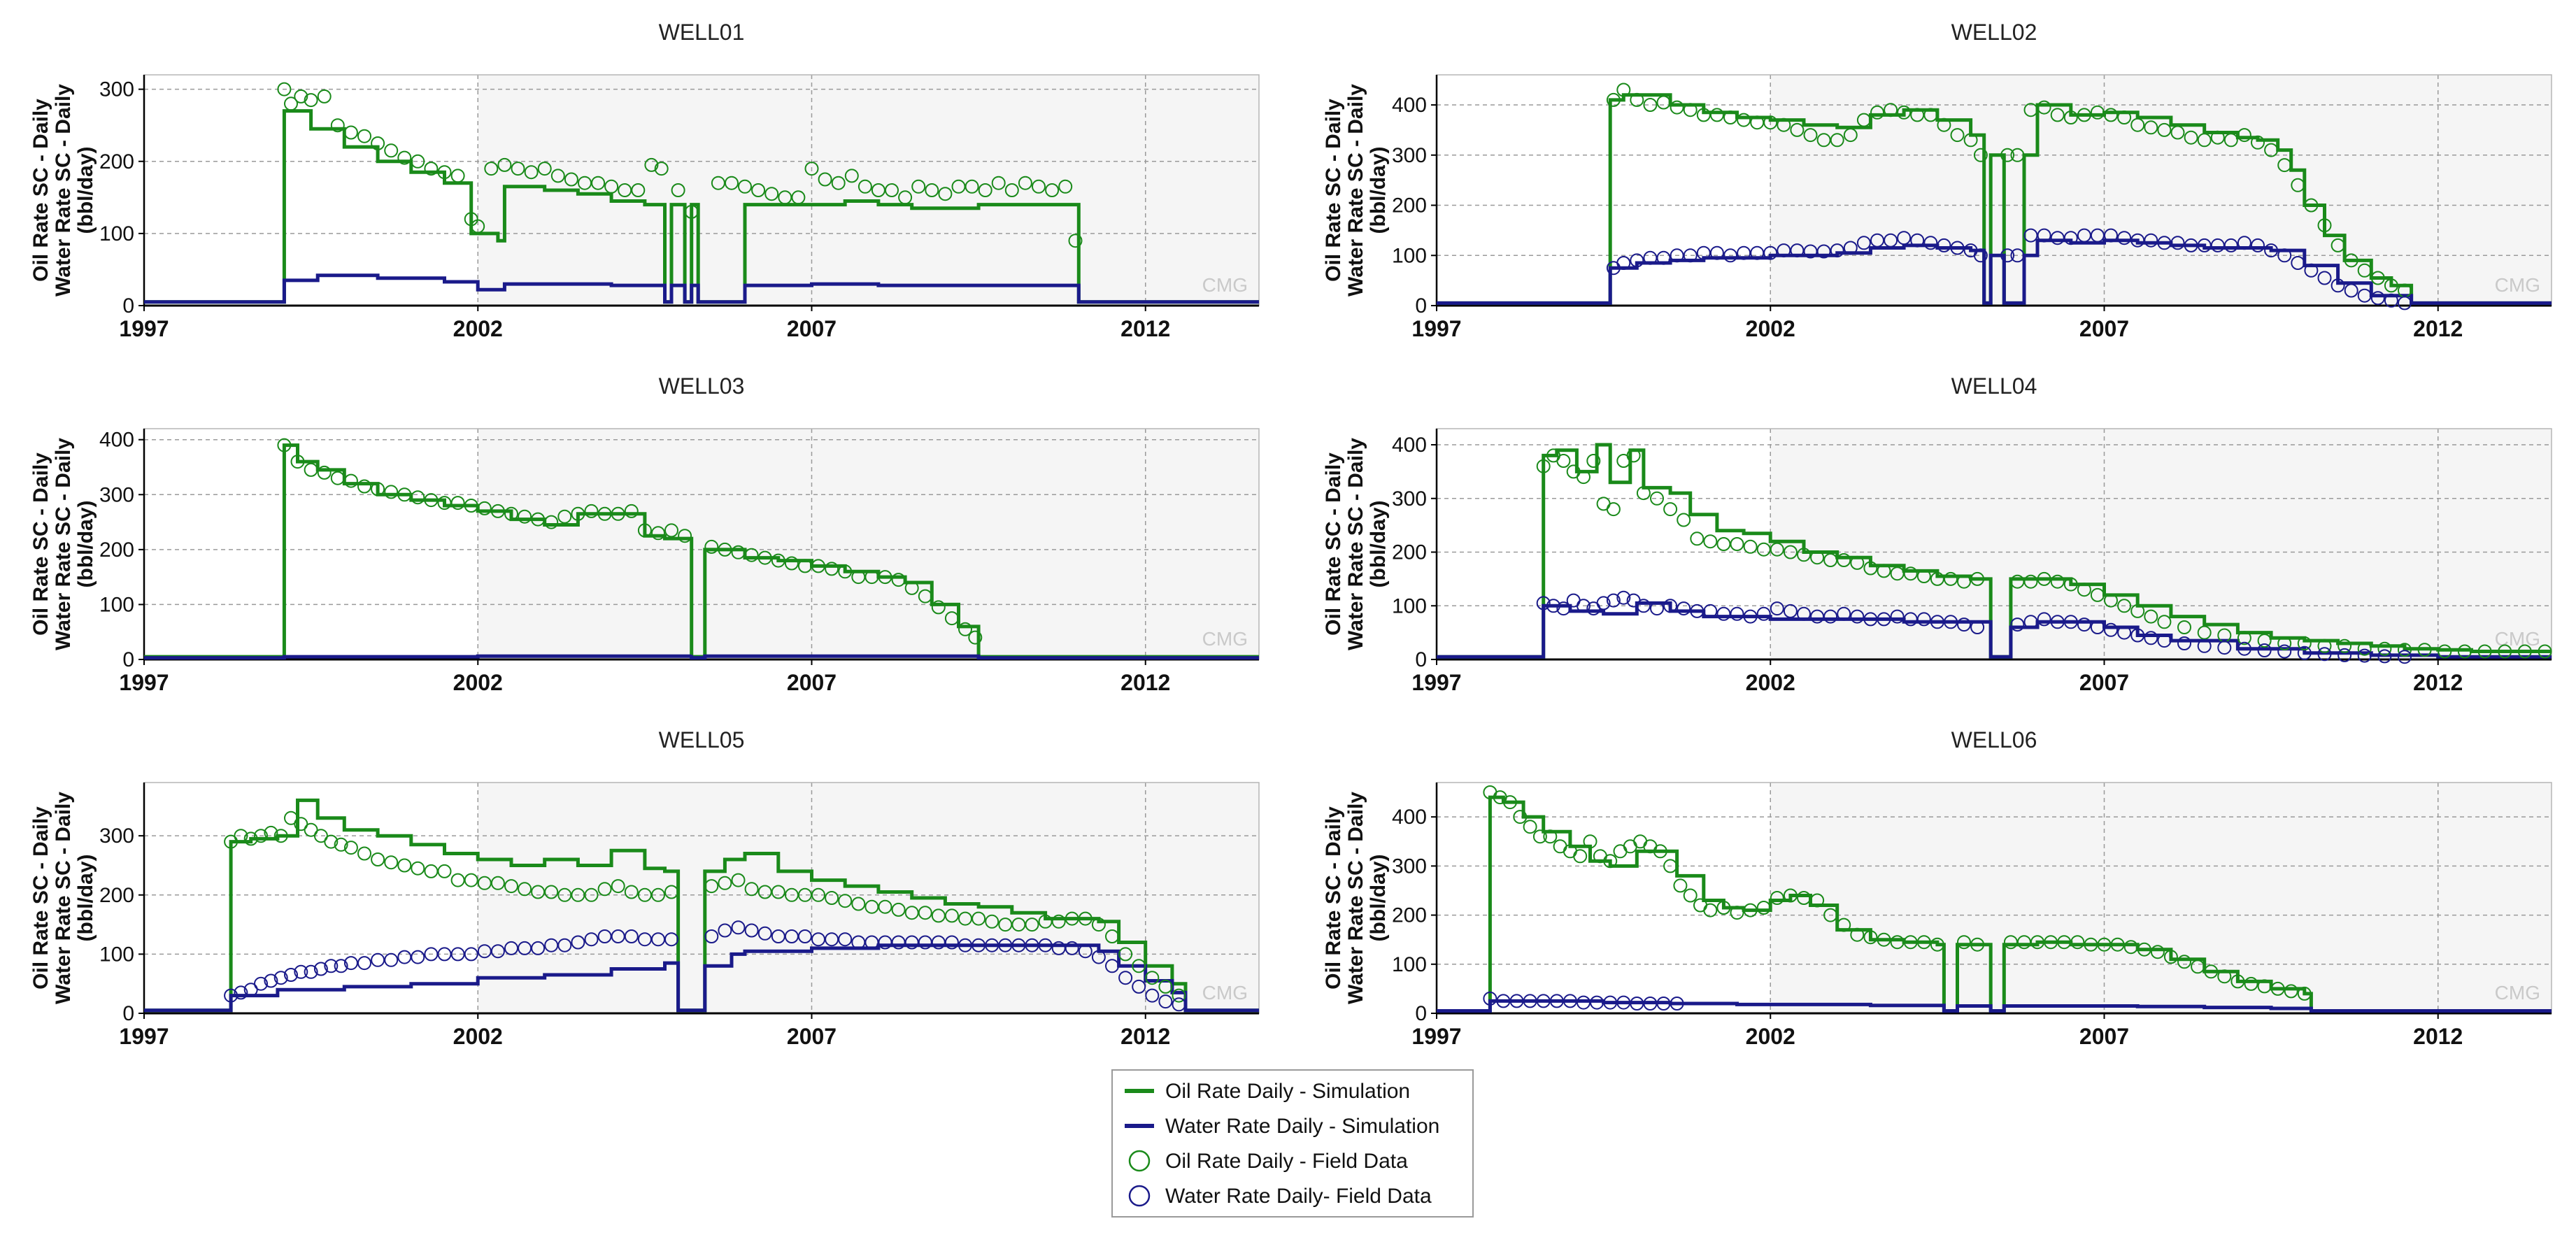 This screenshot has height=1235, width=2576. I want to click on series-line-water, so click(701, 288).